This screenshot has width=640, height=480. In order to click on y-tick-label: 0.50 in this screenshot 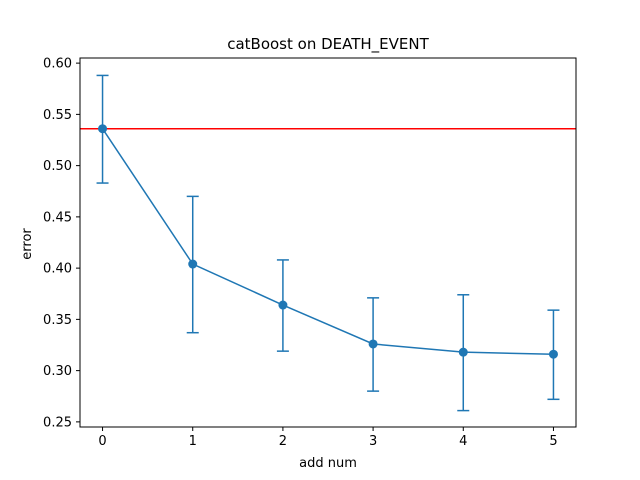, I will do `click(57, 166)`.